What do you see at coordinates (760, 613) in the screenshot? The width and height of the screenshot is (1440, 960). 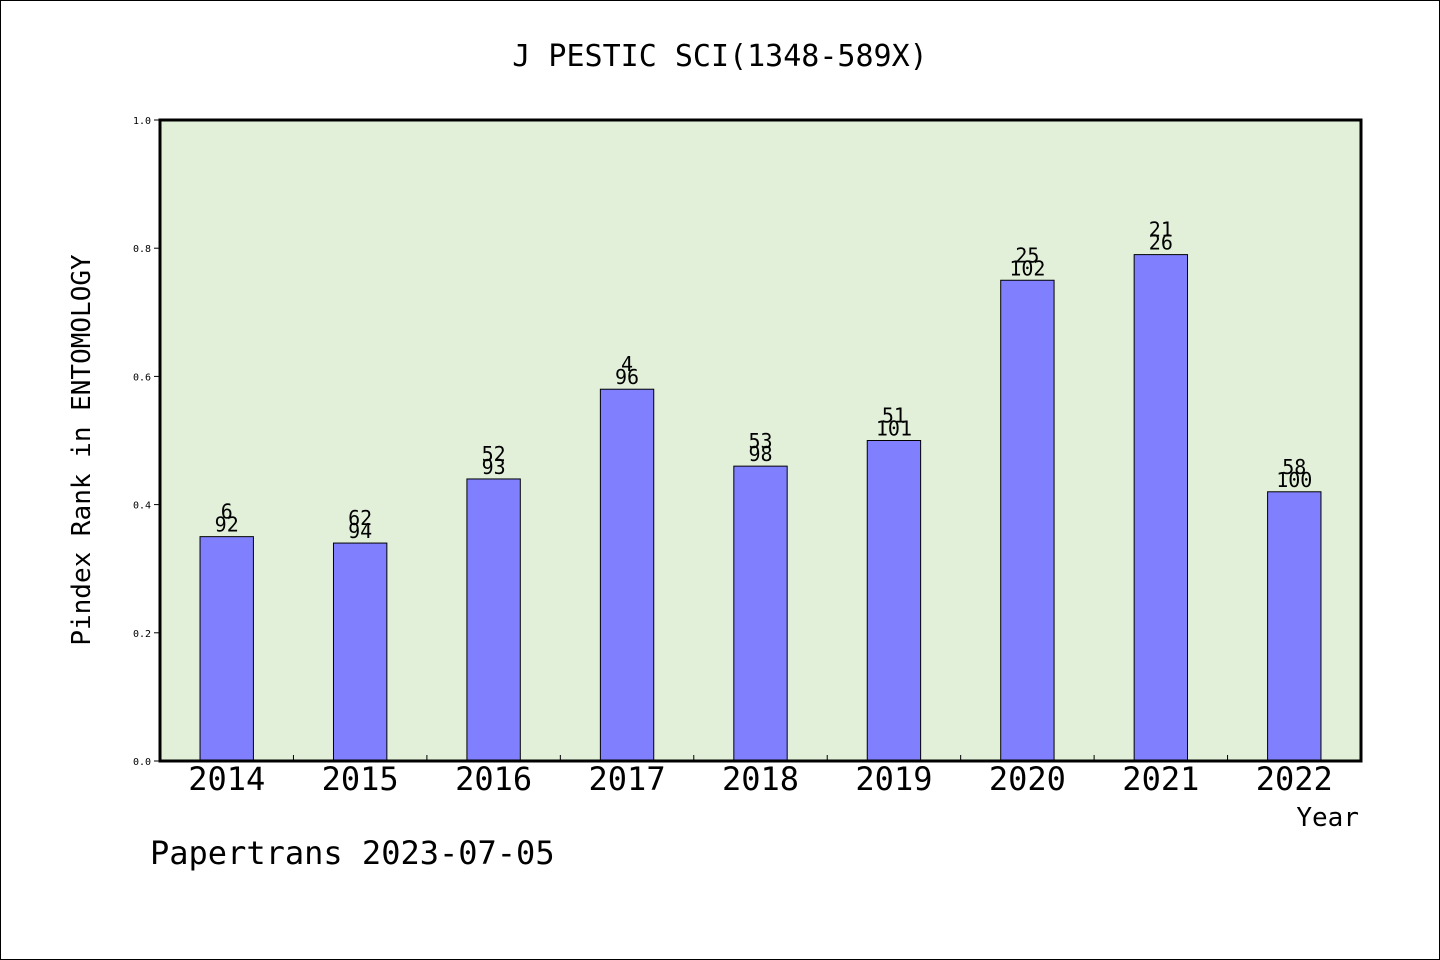 I see `bar-2018` at bounding box center [760, 613].